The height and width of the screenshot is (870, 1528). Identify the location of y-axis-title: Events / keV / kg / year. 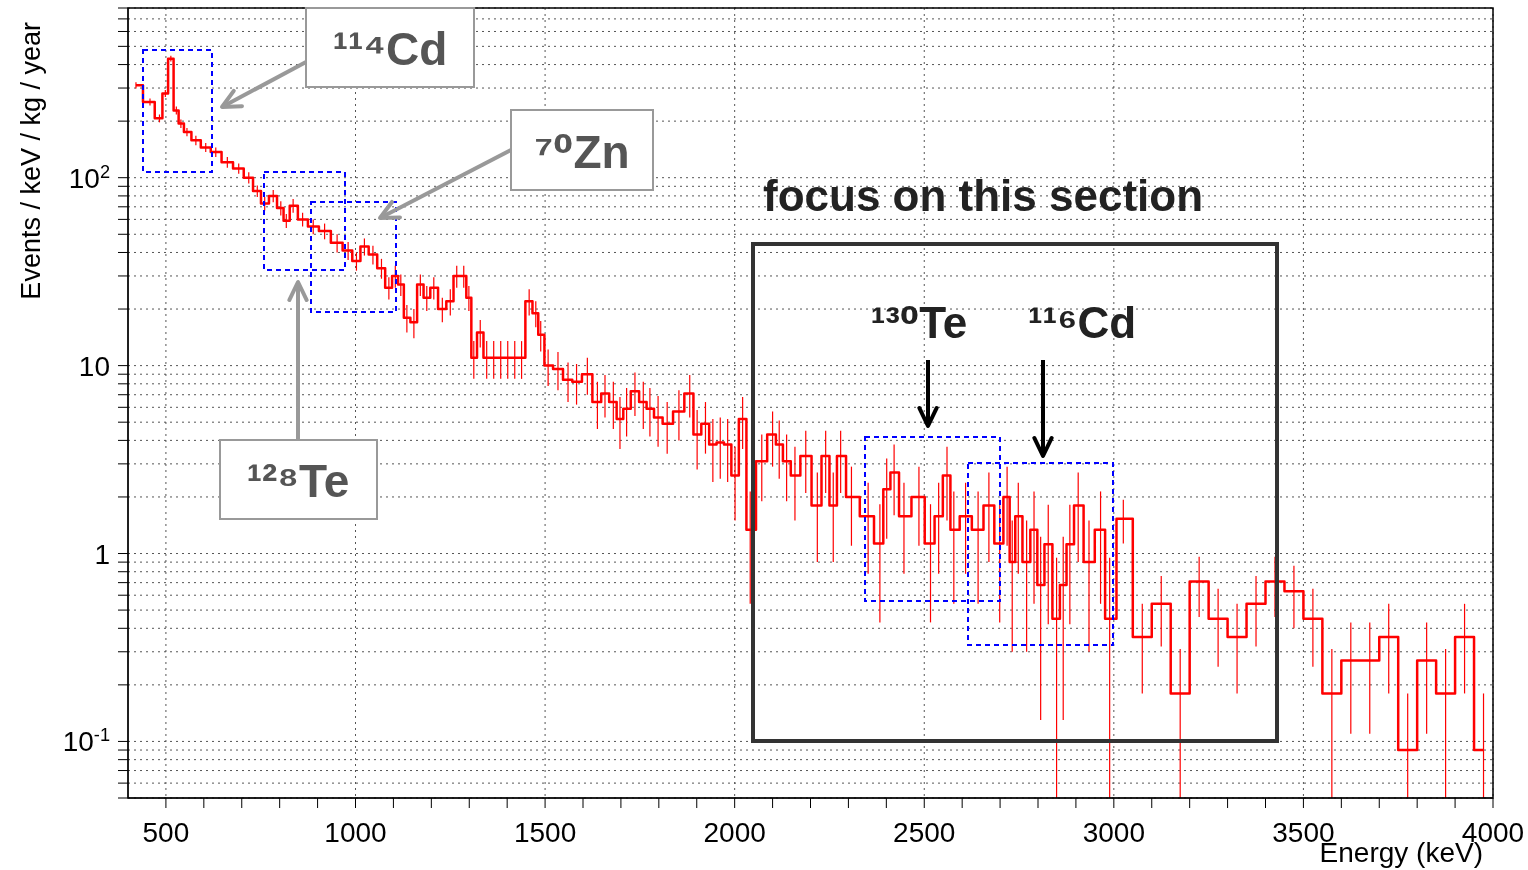
(31, 161).